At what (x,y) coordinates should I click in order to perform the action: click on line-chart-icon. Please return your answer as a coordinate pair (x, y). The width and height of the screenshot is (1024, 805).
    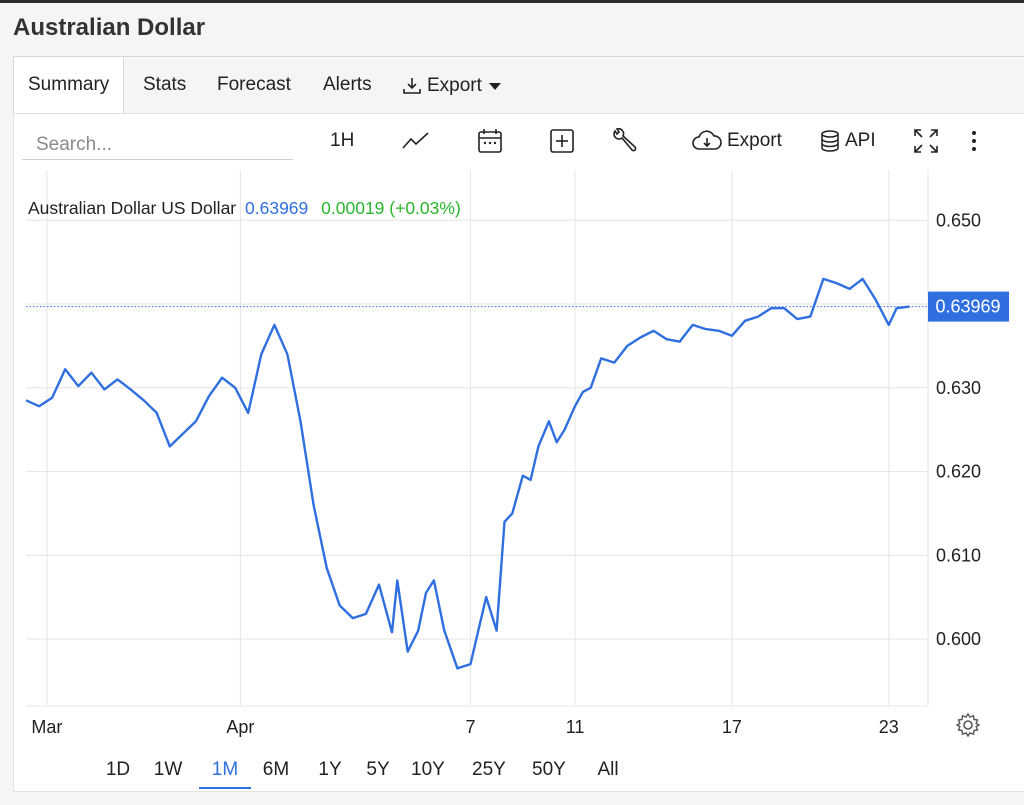
    Looking at the image, I should click on (415, 140).